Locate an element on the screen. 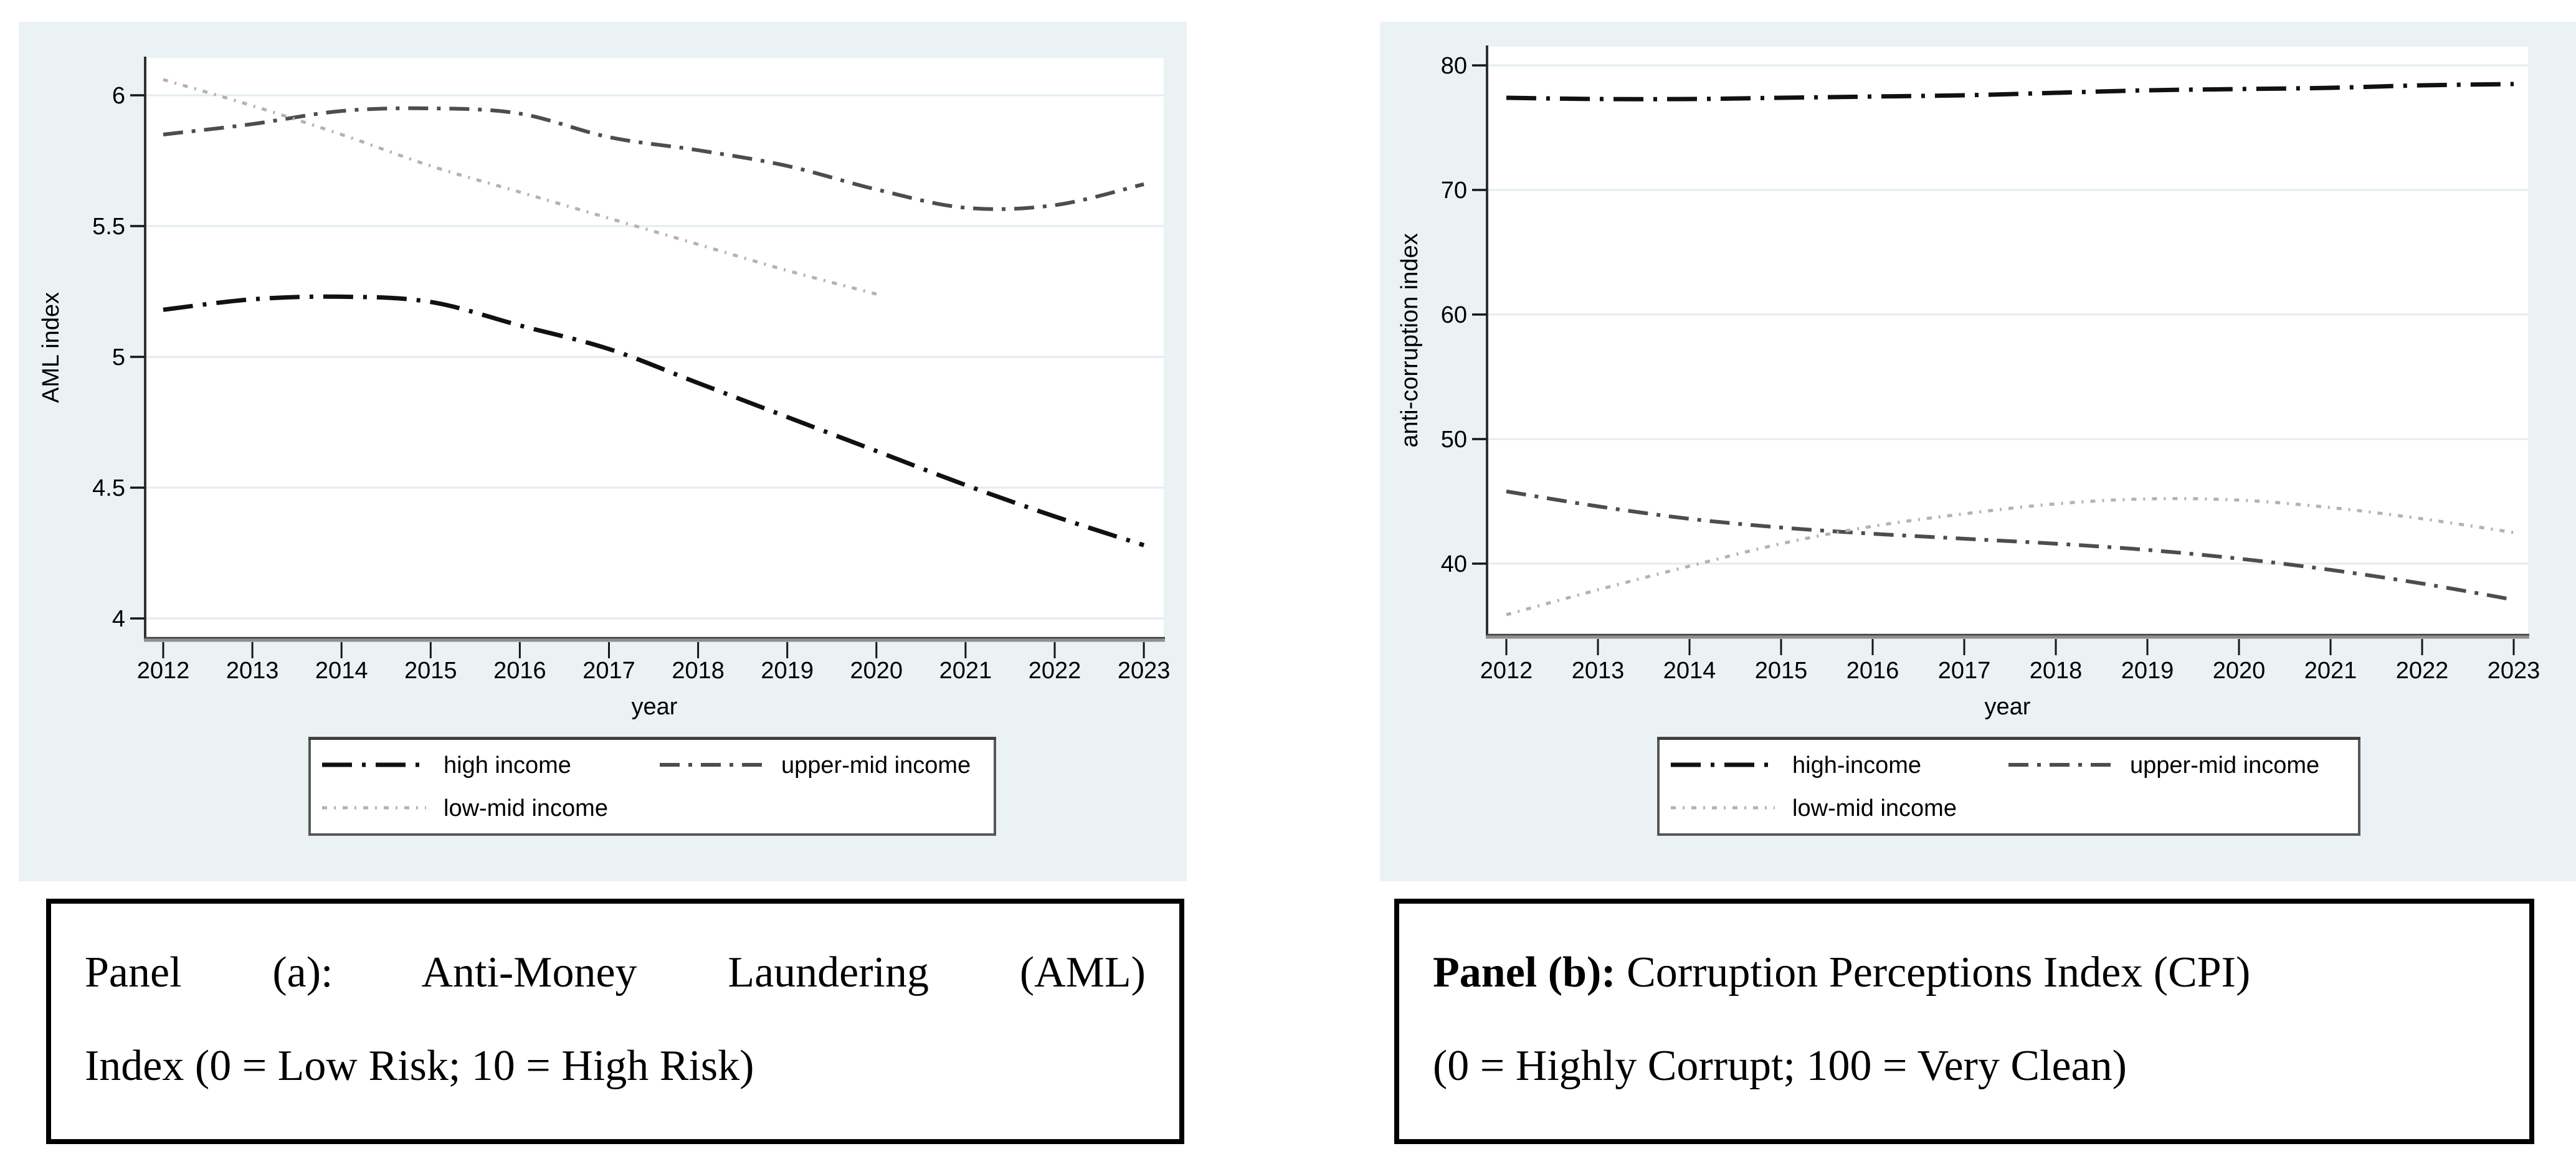 The width and height of the screenshot is (2576, 1169). caption-b-line2: (0 = Highly Corrupt; 100 = Very Clean) is located at coordinates (1780, 1066).